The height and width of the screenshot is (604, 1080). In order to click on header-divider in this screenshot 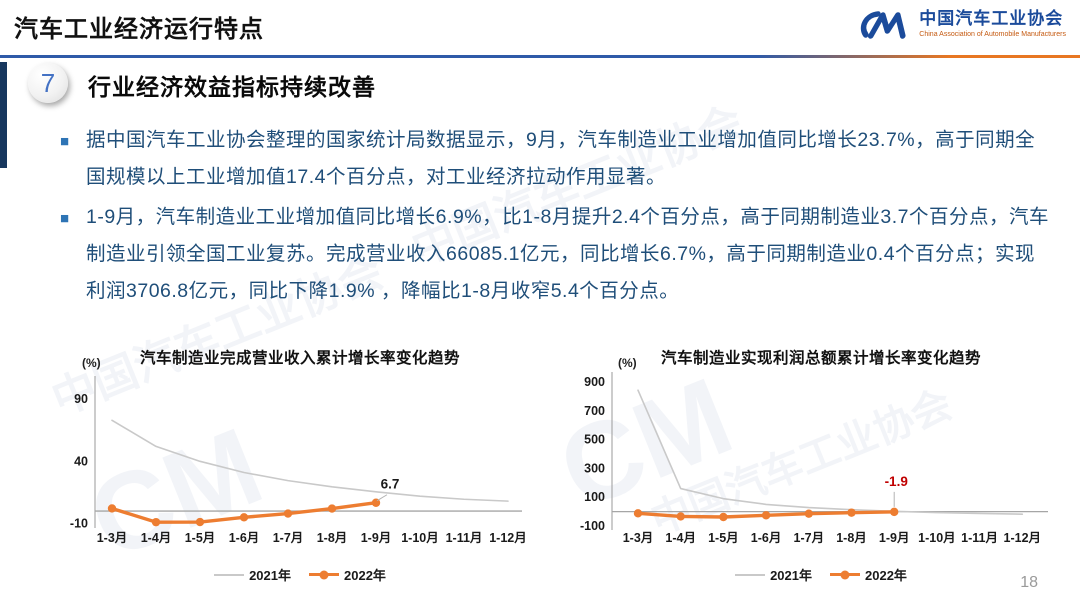, I will do `click(540, 56)`.